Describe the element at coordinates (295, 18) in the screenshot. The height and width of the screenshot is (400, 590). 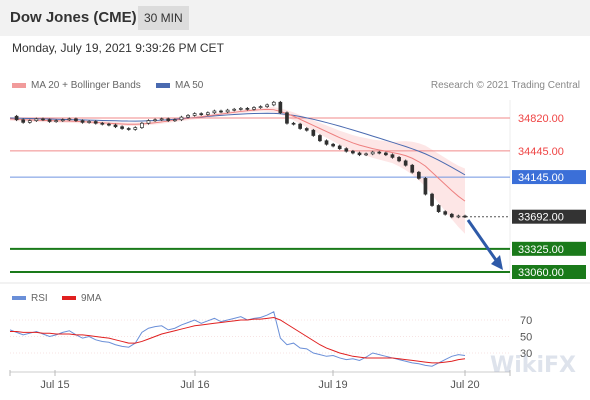
I see `chart-header: Dow Jones (CME) 30 MIN` at that location.